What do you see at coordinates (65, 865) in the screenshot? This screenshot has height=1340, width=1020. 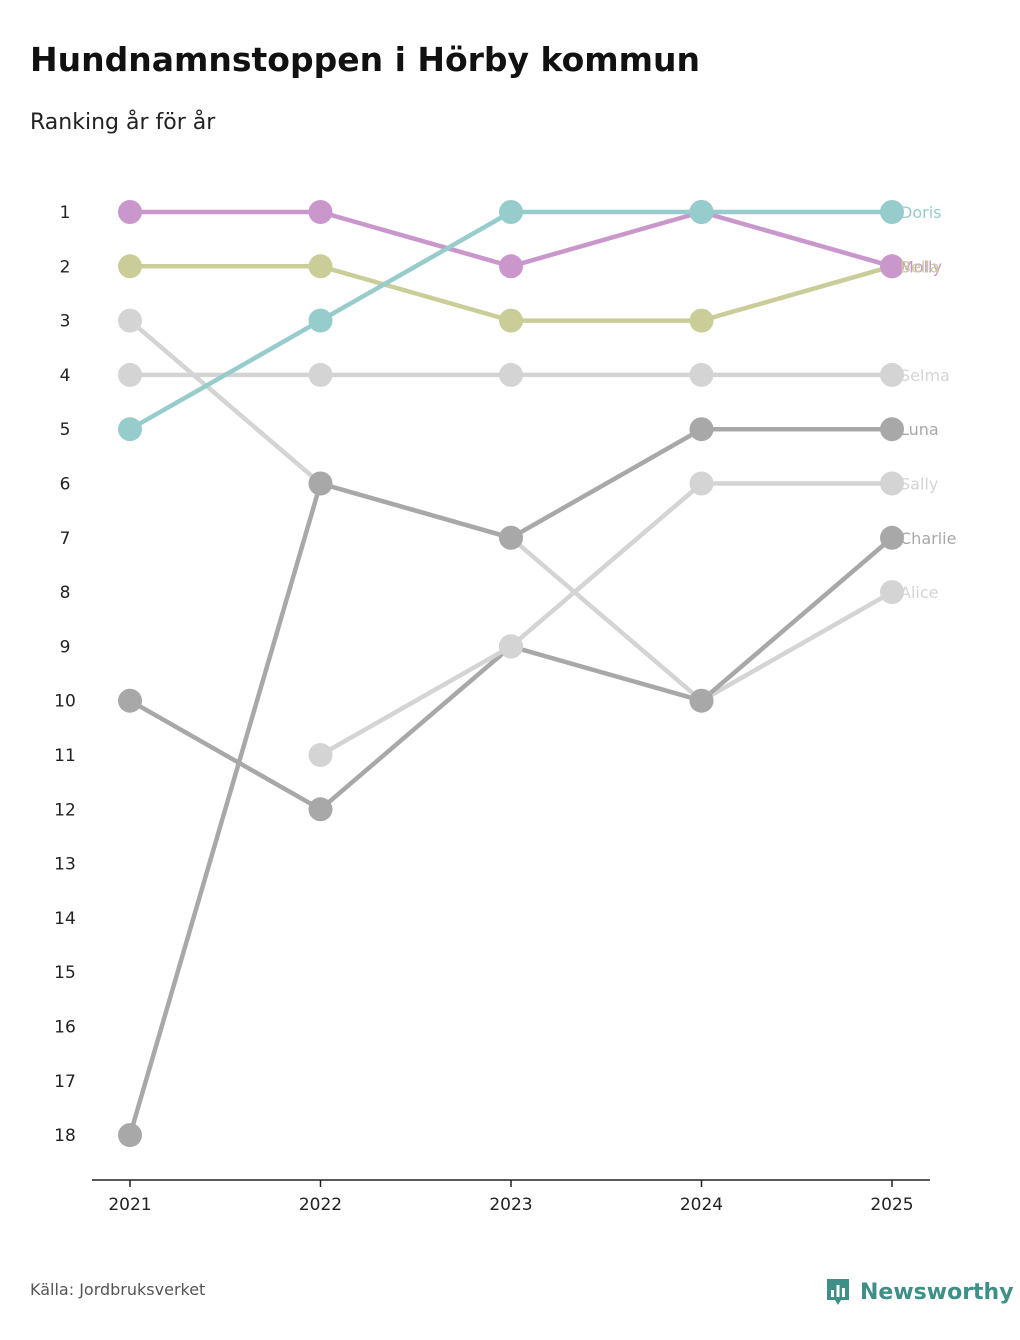 I see `y-tick-label: 13` at bounding box center [65, 865].